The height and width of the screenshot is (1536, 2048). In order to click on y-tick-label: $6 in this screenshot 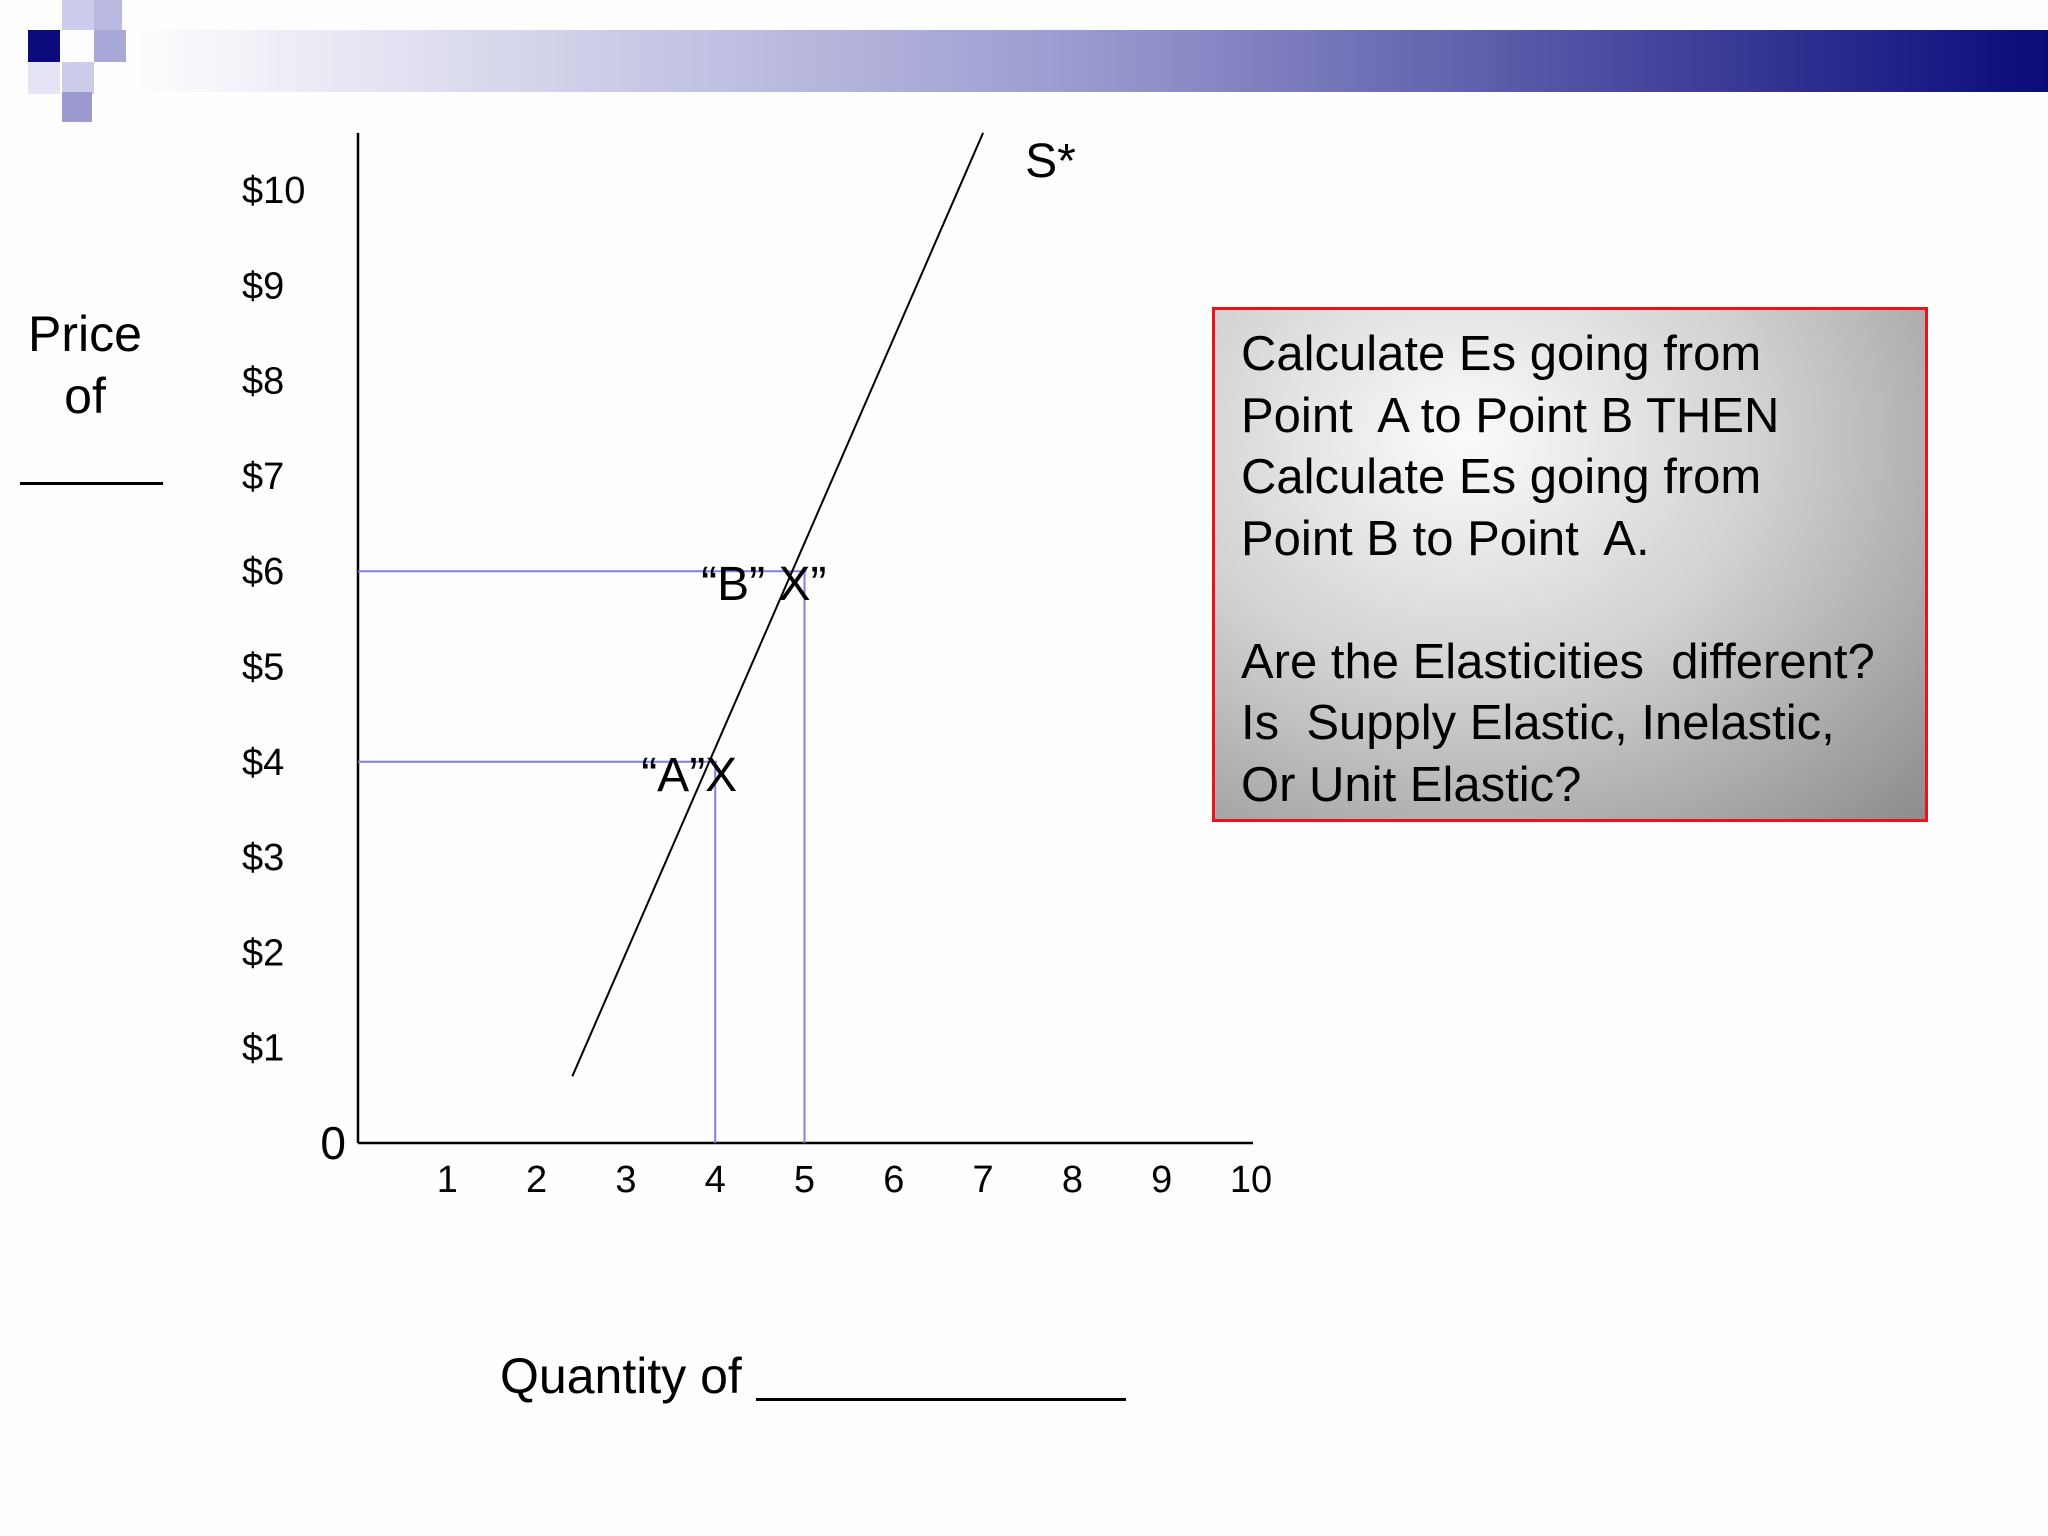, I will do `click(263, 572)`.